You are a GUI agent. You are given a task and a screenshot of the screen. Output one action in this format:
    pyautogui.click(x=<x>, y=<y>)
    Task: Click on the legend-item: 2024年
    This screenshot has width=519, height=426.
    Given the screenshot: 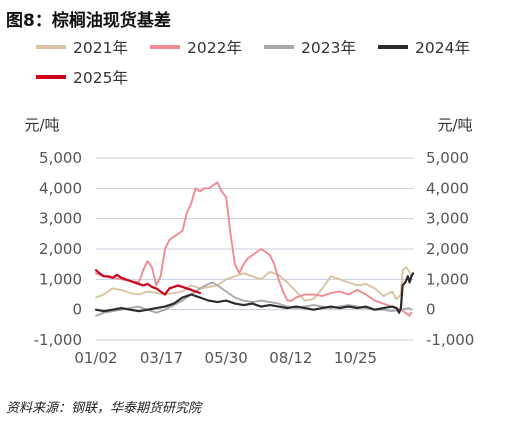 What is the action you would take?
    pyautogui.click(x=424, y=47)
    